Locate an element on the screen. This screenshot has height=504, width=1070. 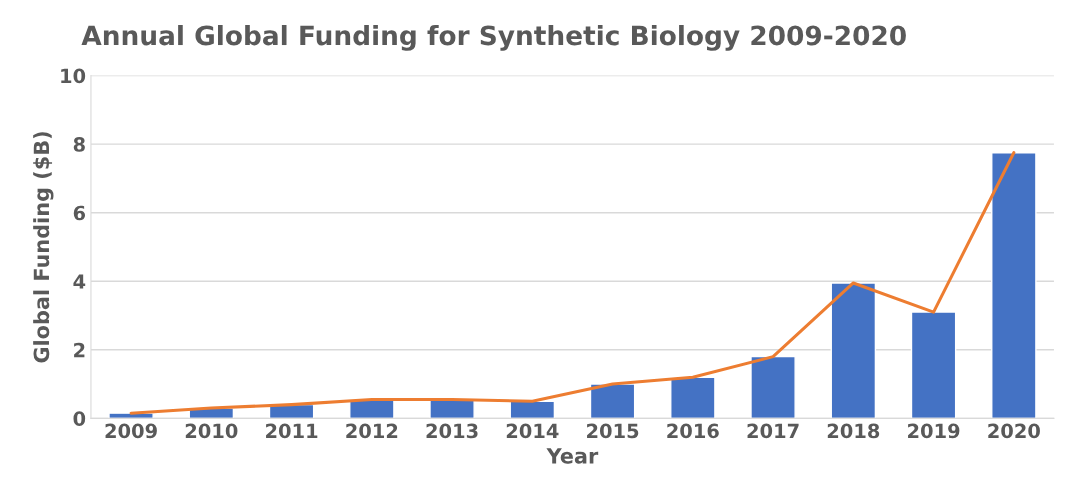
x-tick-label: 2019 is located at coordinates (934, 431).